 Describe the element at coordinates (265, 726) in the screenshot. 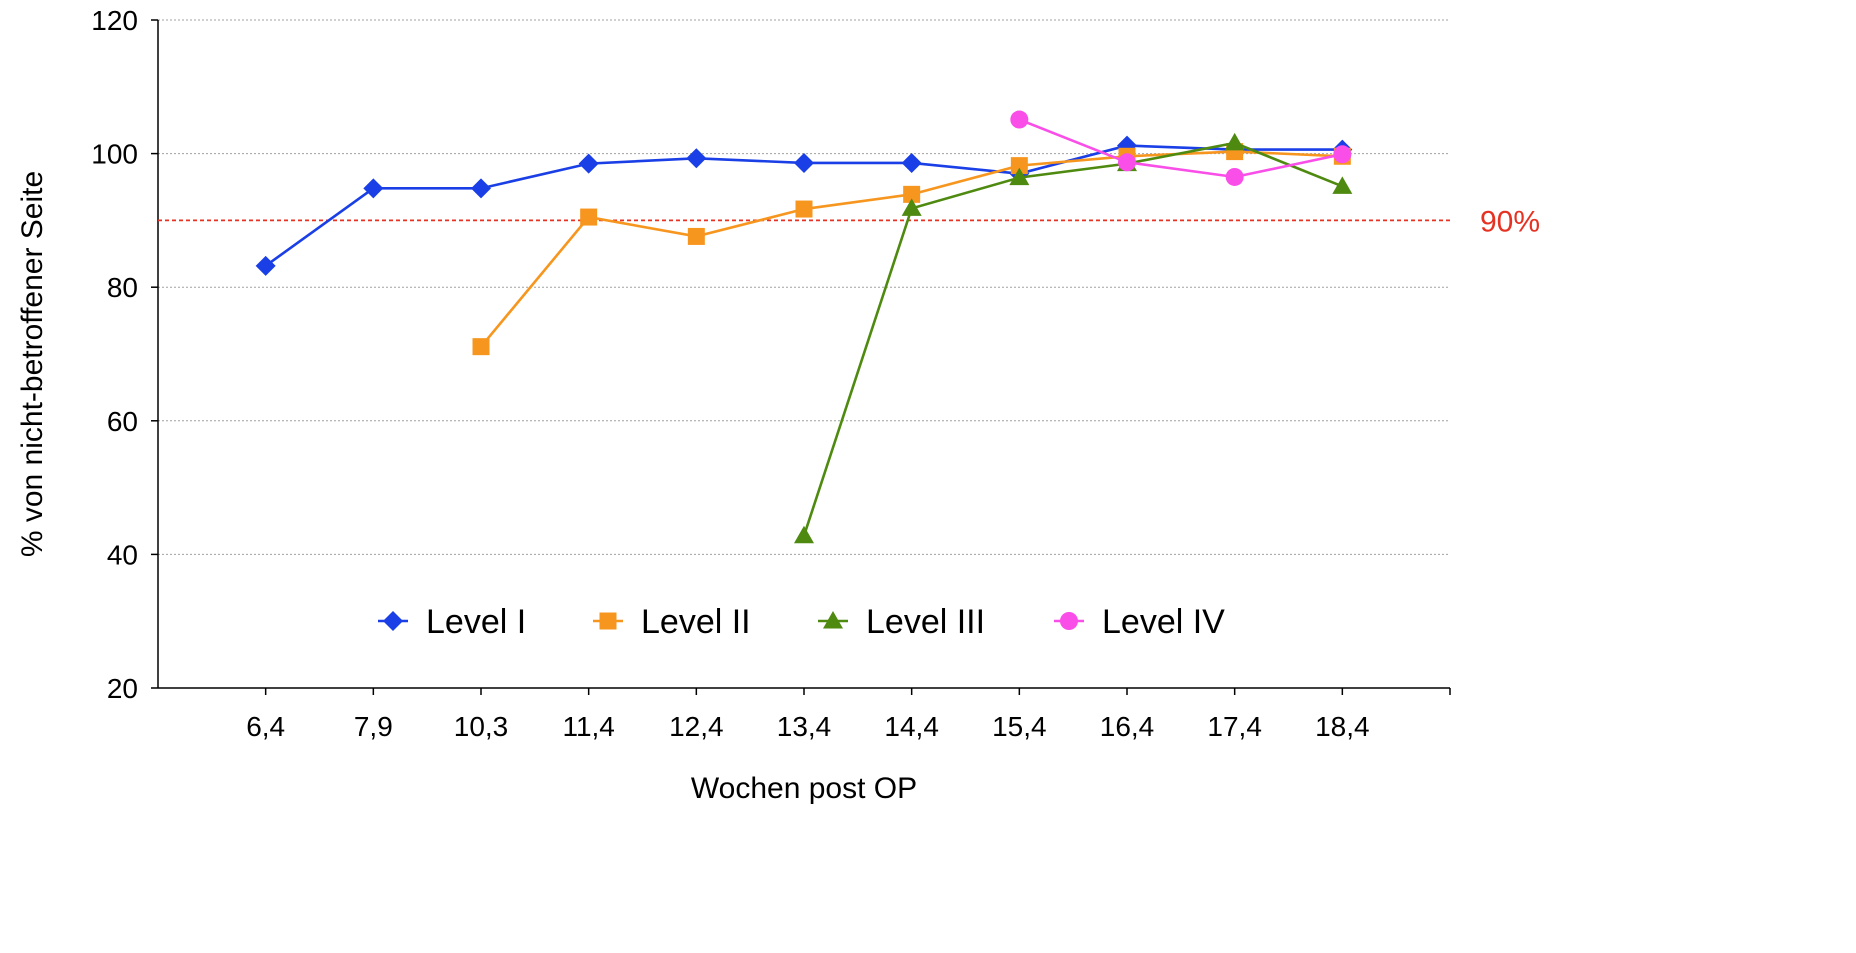

I see `x-tick-label: 6,4` at that location.